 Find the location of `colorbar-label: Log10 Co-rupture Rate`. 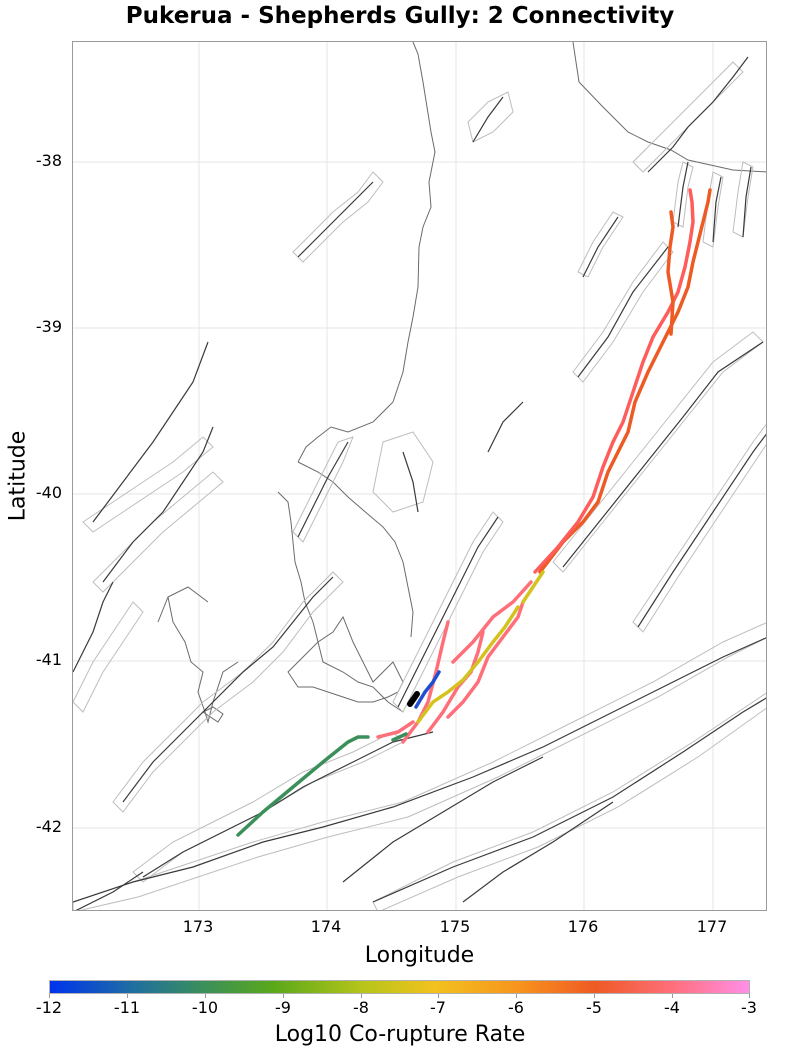

colorbar-label: Log10 Co-rupture Rate is located at coordinates (400, 1034).